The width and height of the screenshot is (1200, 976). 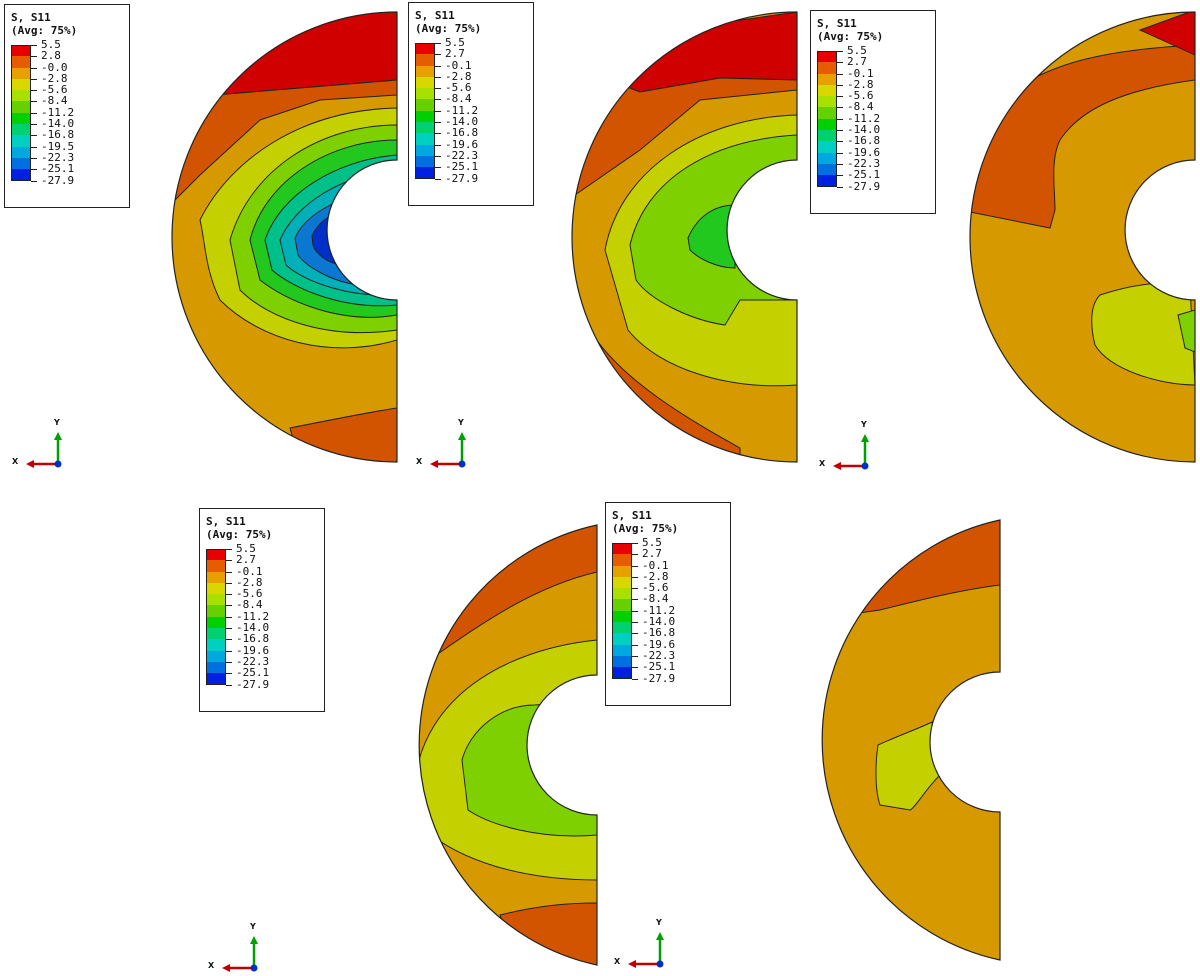 I want to click on legend-value: -0.1, so click(x=655, y=565).